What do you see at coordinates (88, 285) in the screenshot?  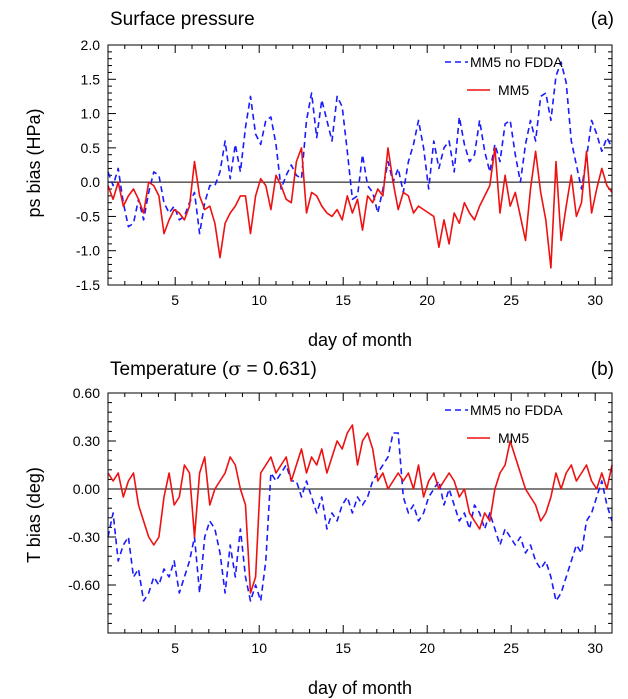 I see `y-tick-label-a: -1.5` at bounding box center [88, 285].